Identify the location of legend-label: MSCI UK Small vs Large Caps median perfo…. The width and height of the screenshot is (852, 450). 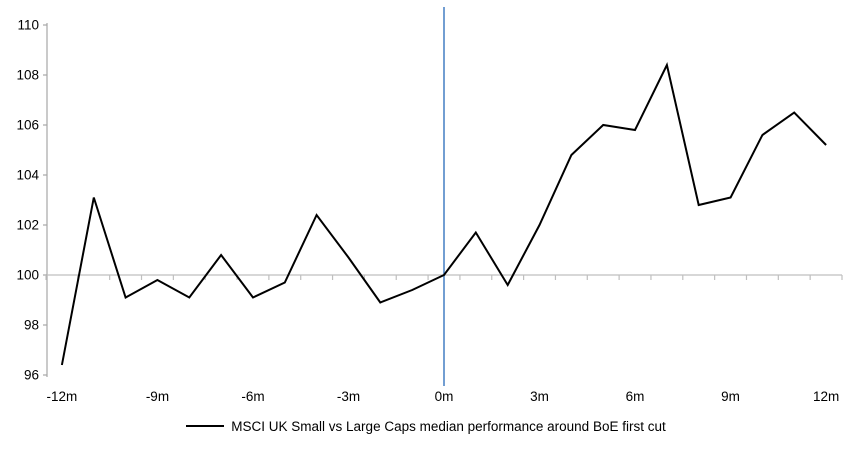
(448, 426).